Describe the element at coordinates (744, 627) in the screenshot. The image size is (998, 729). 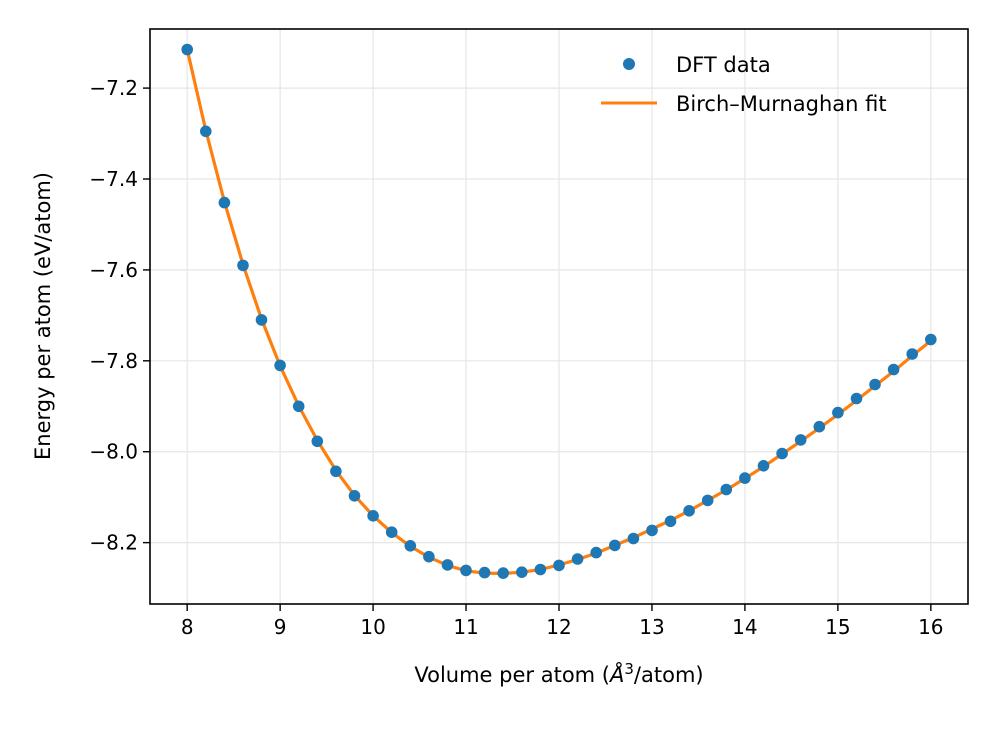
I see `x-tick-label: 14` at that location.